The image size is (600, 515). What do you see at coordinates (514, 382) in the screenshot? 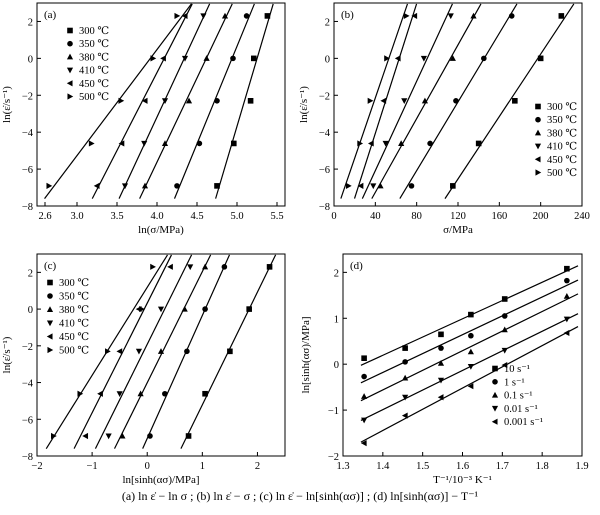
I see `legend-label: 1 s⁻¹` at bounding box center [514, 382].